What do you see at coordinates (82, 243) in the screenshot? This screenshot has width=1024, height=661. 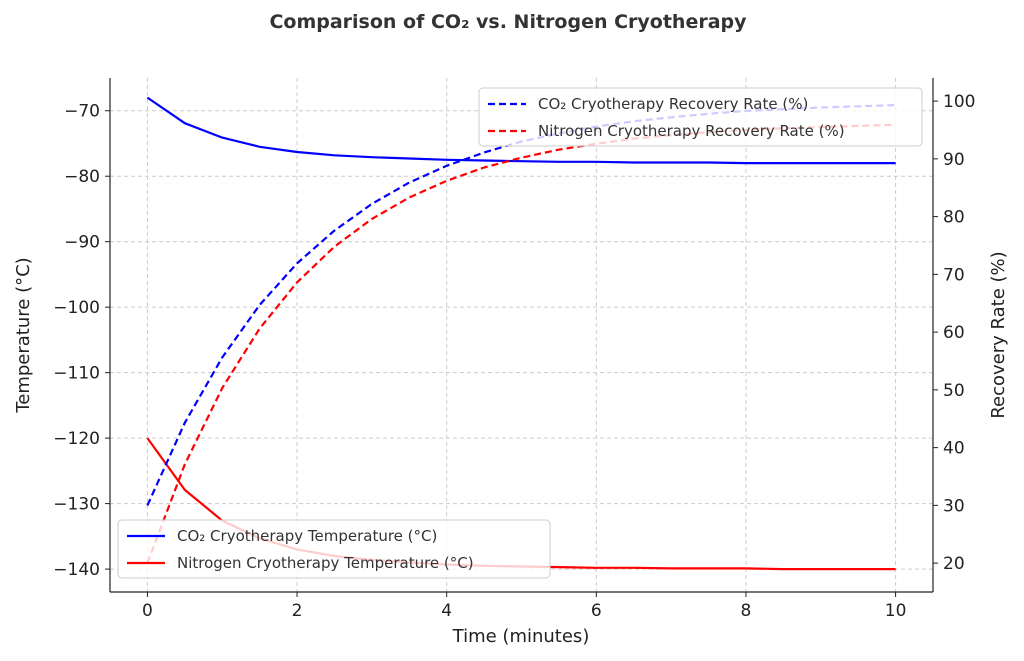 I see `left-y-tick-label-5: −90` at bounding box center [82, 243].